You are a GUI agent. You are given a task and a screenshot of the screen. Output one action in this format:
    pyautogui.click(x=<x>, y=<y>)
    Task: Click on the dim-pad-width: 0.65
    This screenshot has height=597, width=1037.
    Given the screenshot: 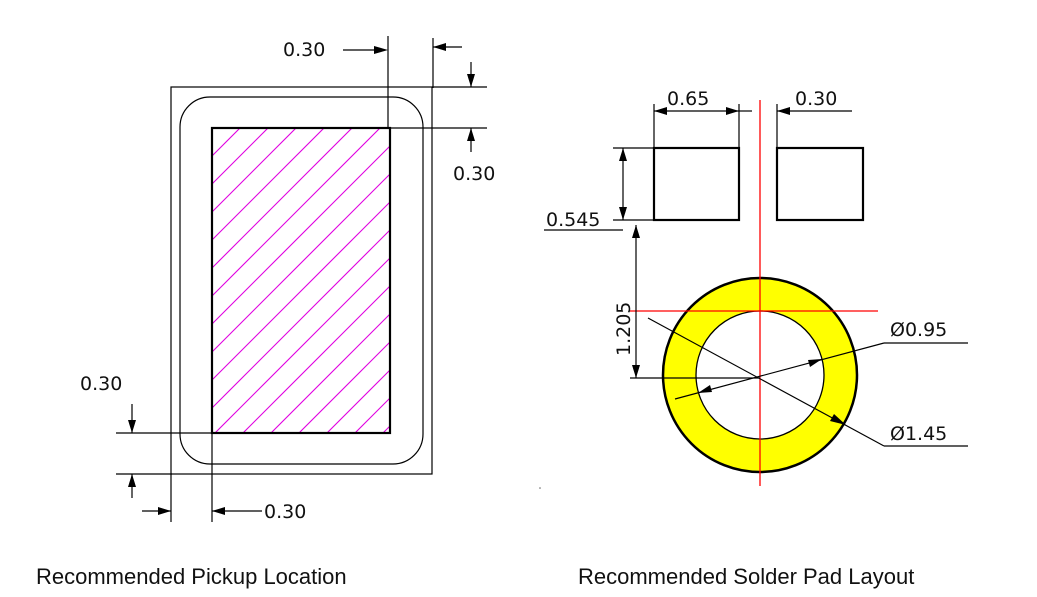 What is the action you would take?
    pyautogui.click(x=688, y=99)
    